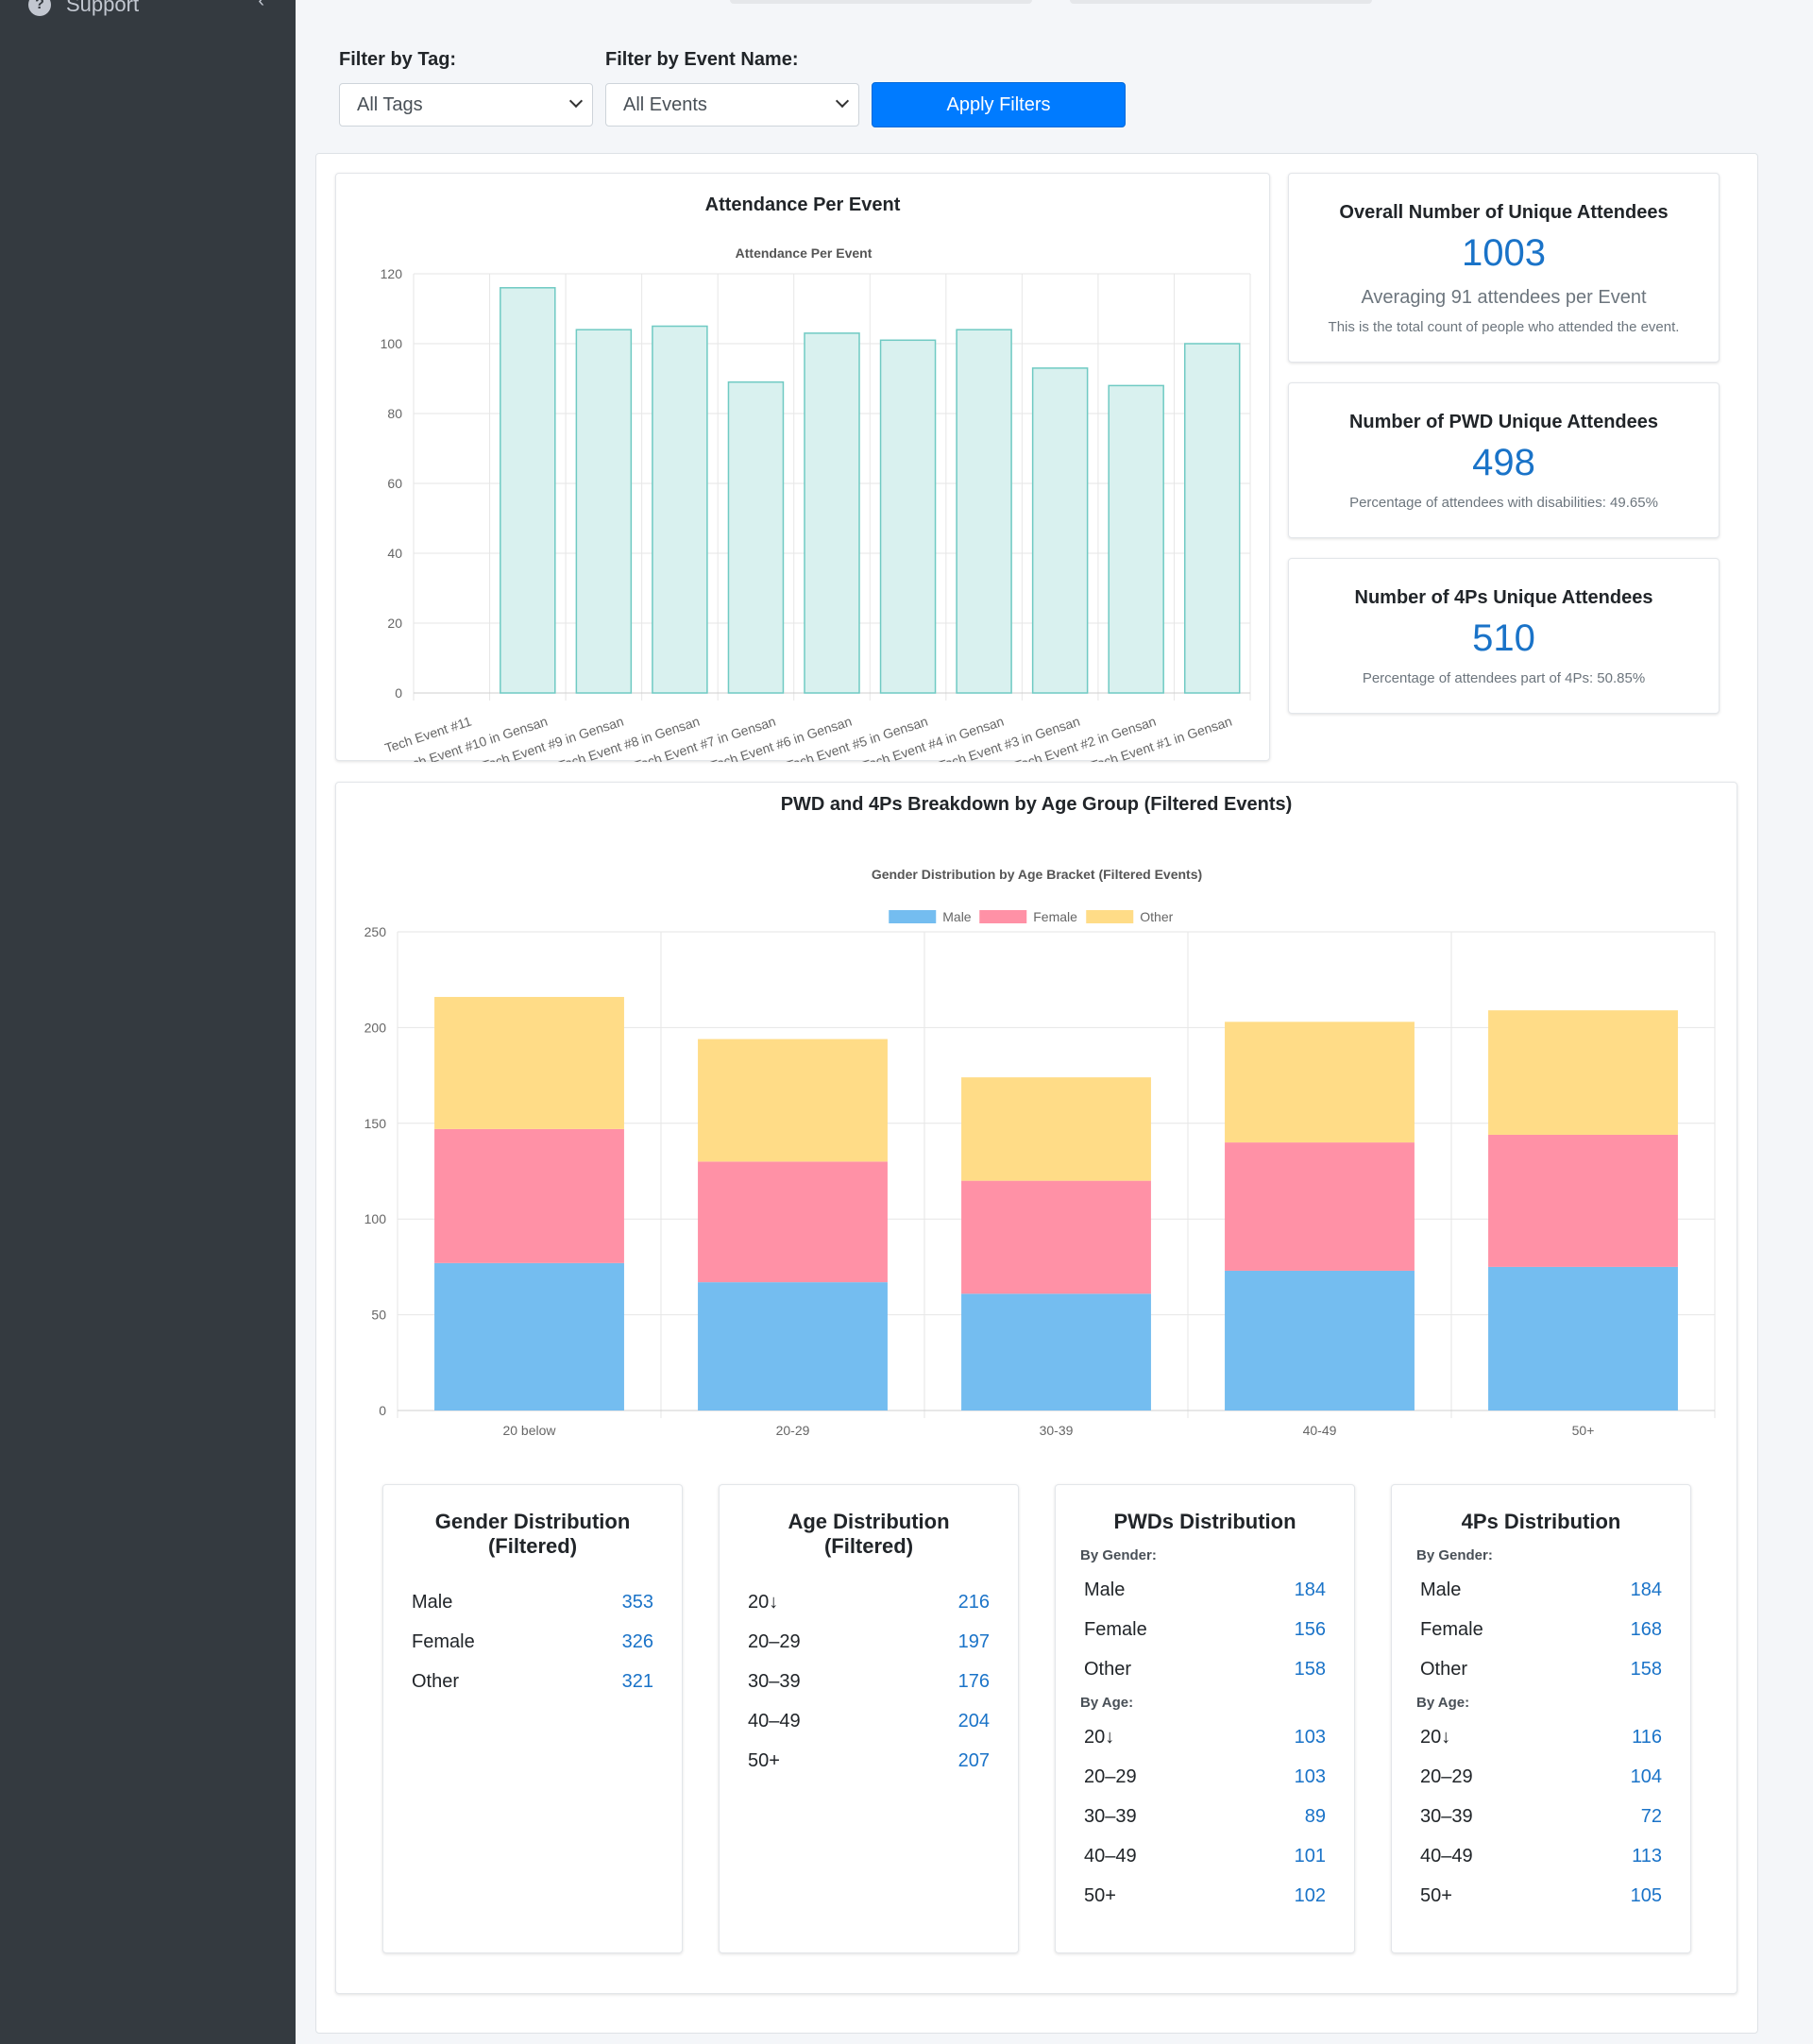 The width and height of the screenshot is (1813, 2044). What do you see at coordinates (1205, 1899) in the screenshot?
I see `list-item: 50+ 102` at bounding box center [1205, 1899].